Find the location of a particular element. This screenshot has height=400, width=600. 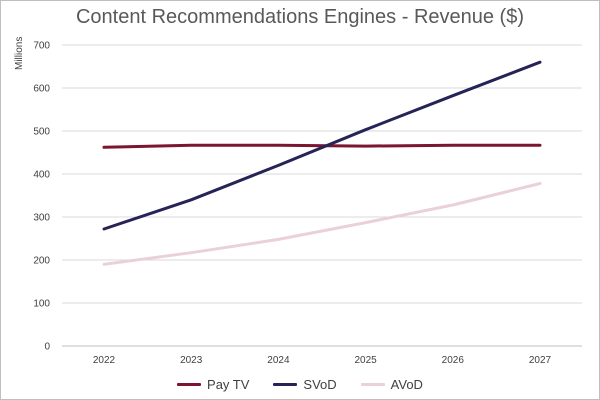

y-tick-label: 300 is located at coordinates (41, 218).